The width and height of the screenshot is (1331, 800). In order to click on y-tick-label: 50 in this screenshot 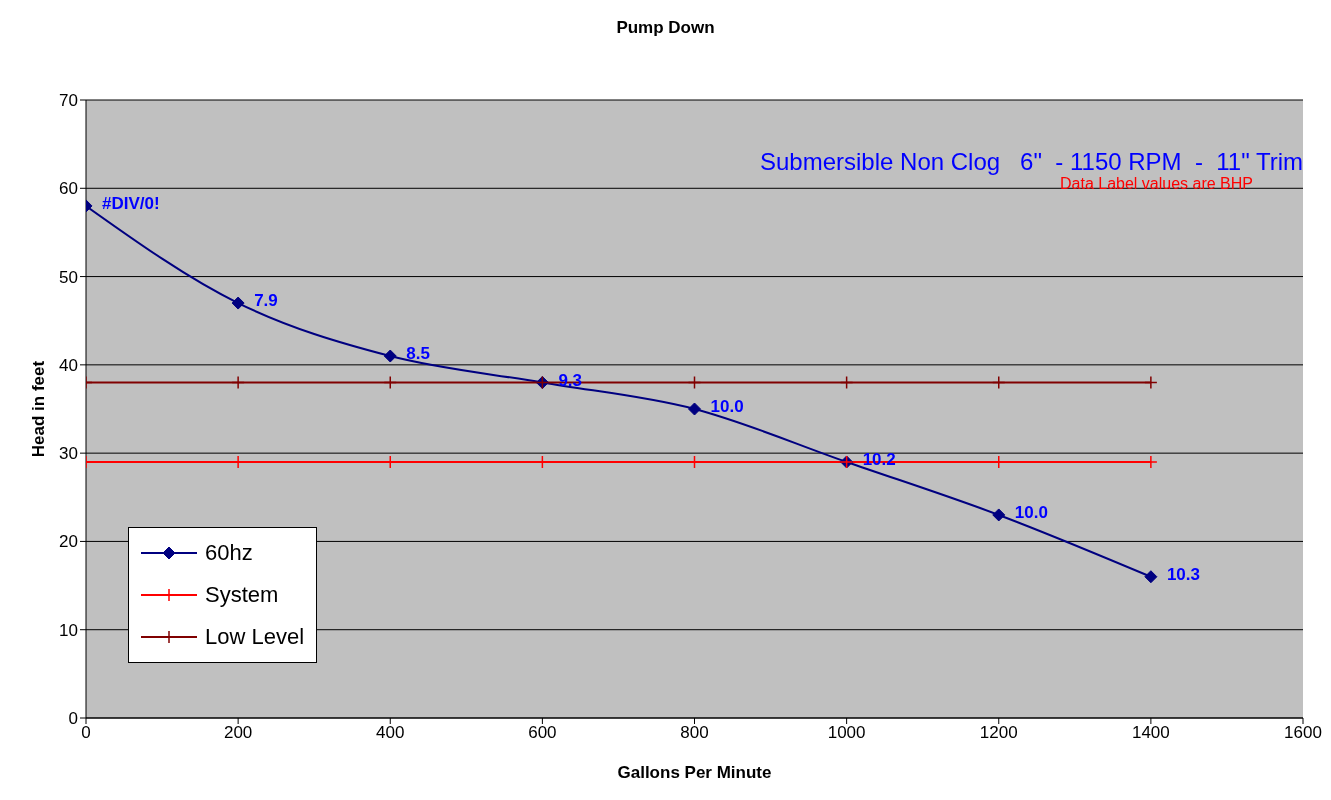, I will do `click(68, 277)`.